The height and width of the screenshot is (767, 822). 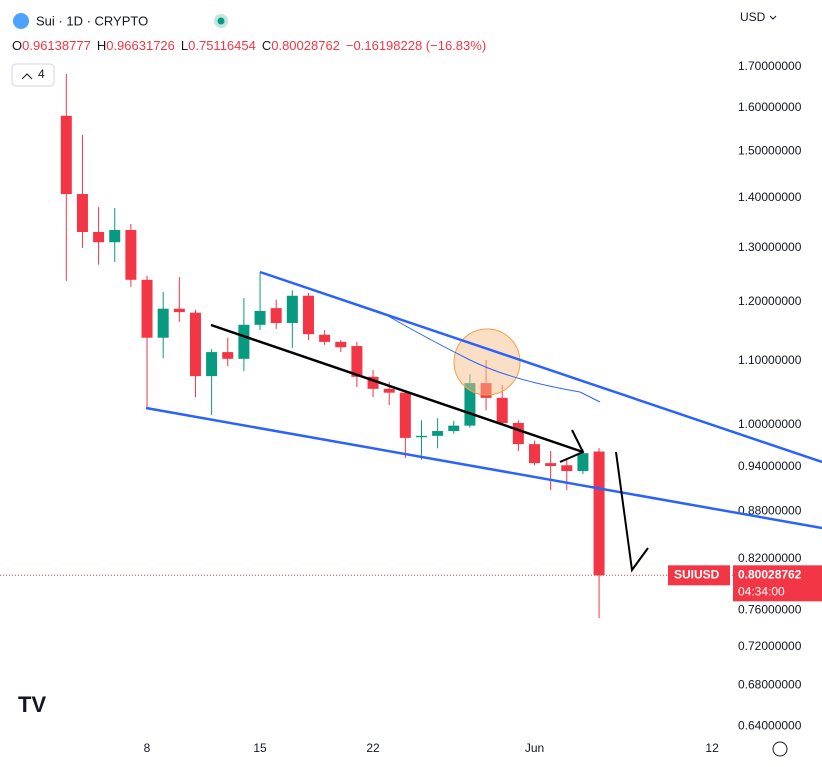 I want to click on ohlc-value: 0.96631726, so click(x=140, y=45).